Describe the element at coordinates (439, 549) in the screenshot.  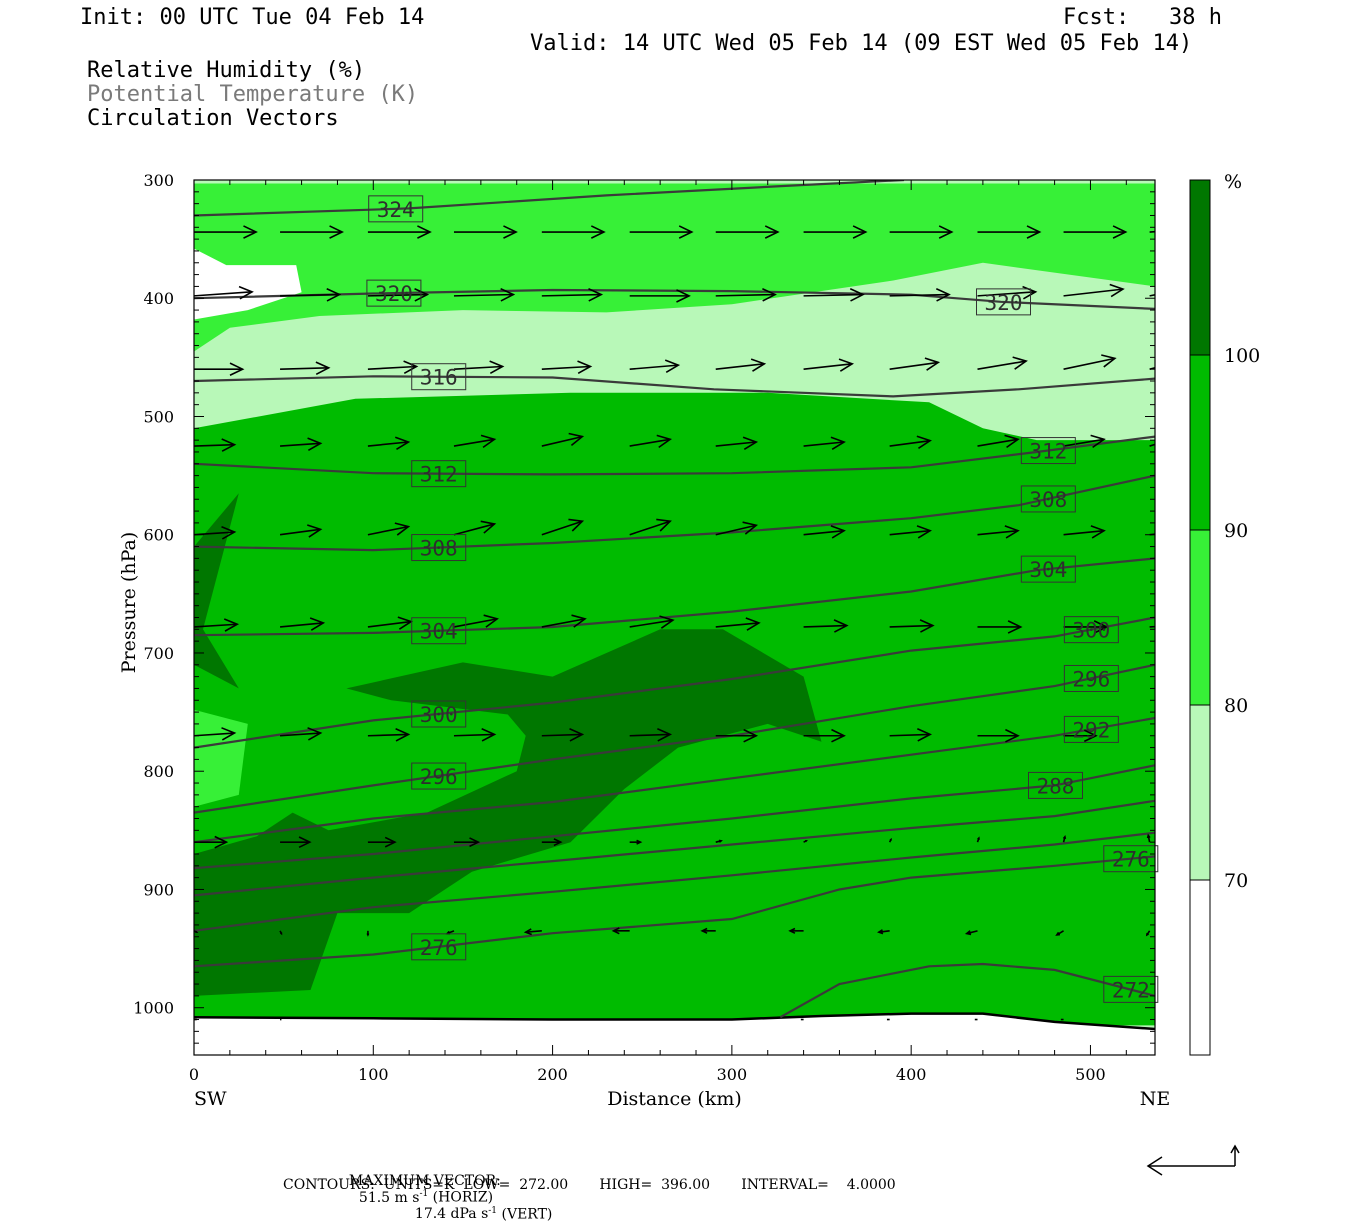
I see `theta-label-308: 308` at that location.